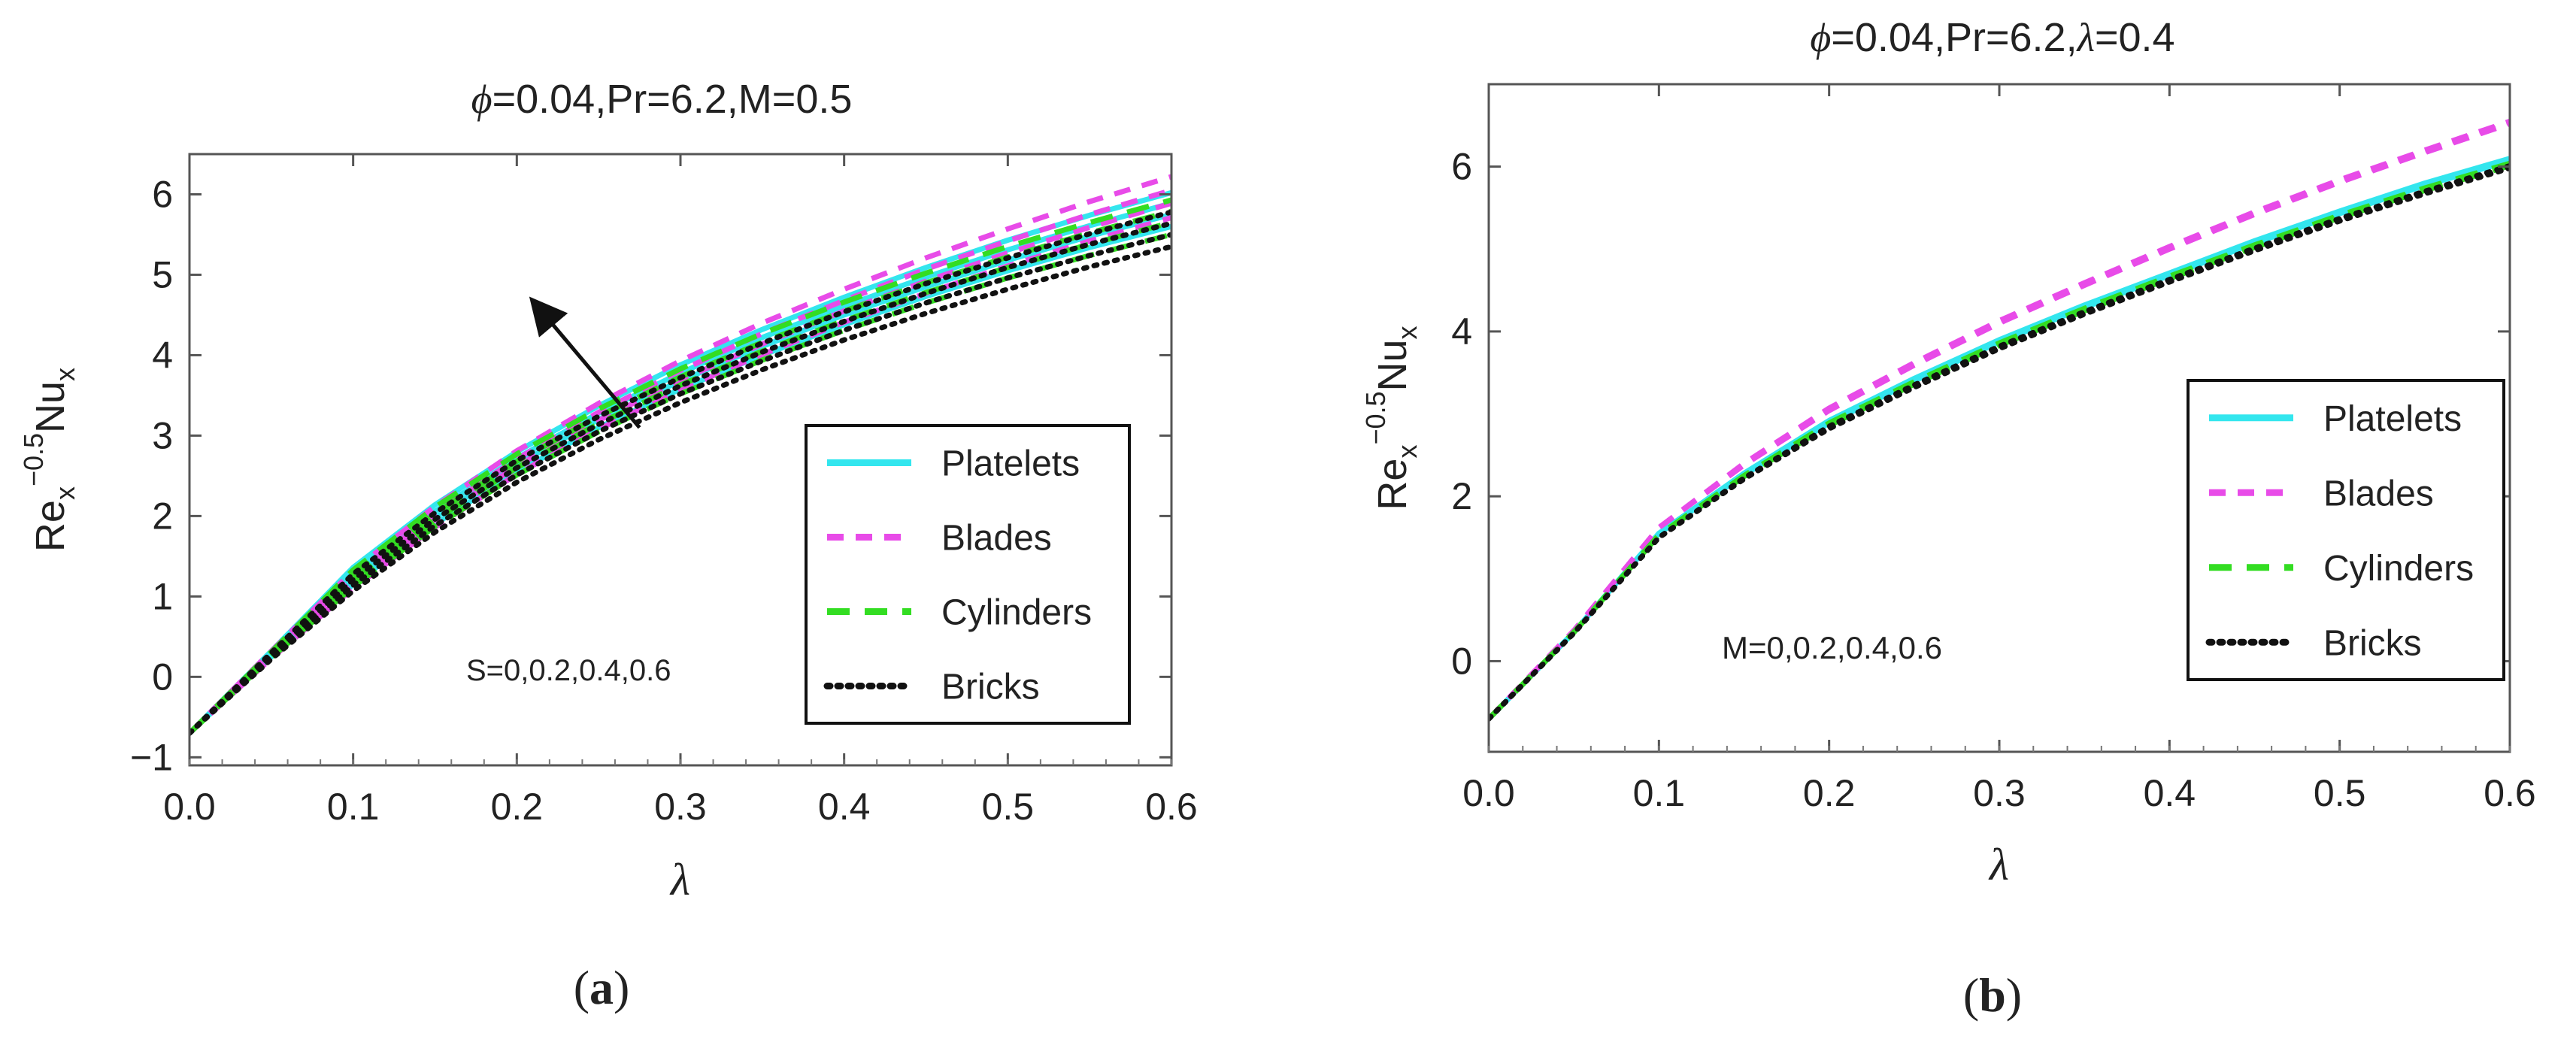  What do you see at coordinates (568, 671) in the screenshot?
I see `parameter-annotation: S=0,0.2,0.4,0.6` at bounding box center [568, 671].